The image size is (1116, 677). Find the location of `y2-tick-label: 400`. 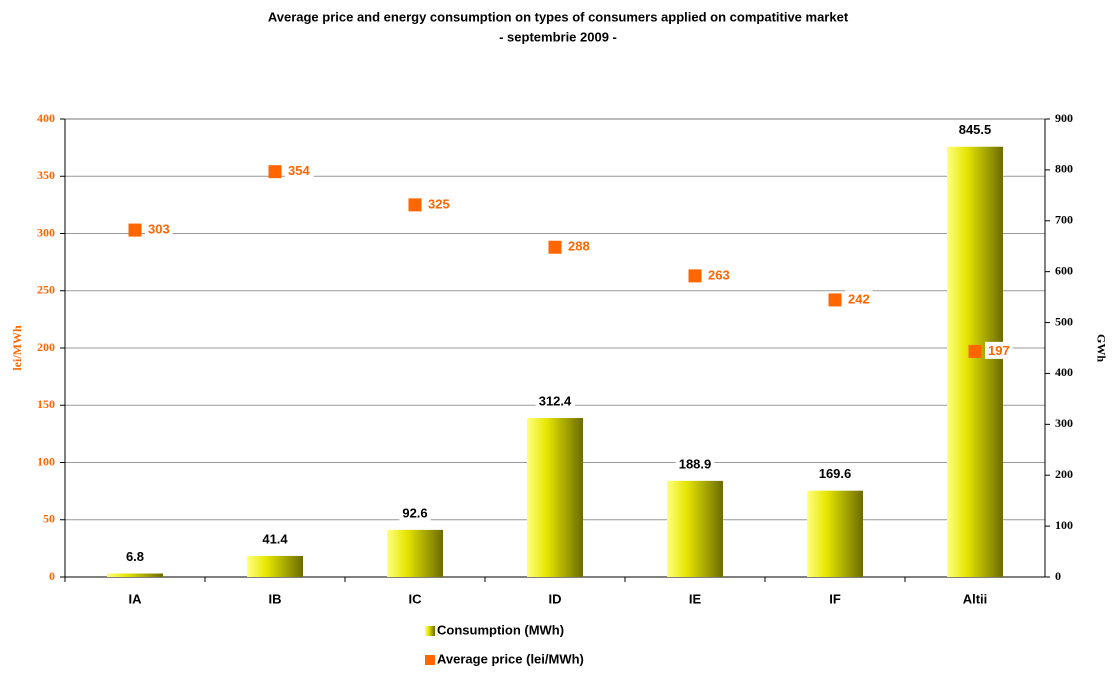

y2-tick-label: 400 is located at coordinates (1064, 372).